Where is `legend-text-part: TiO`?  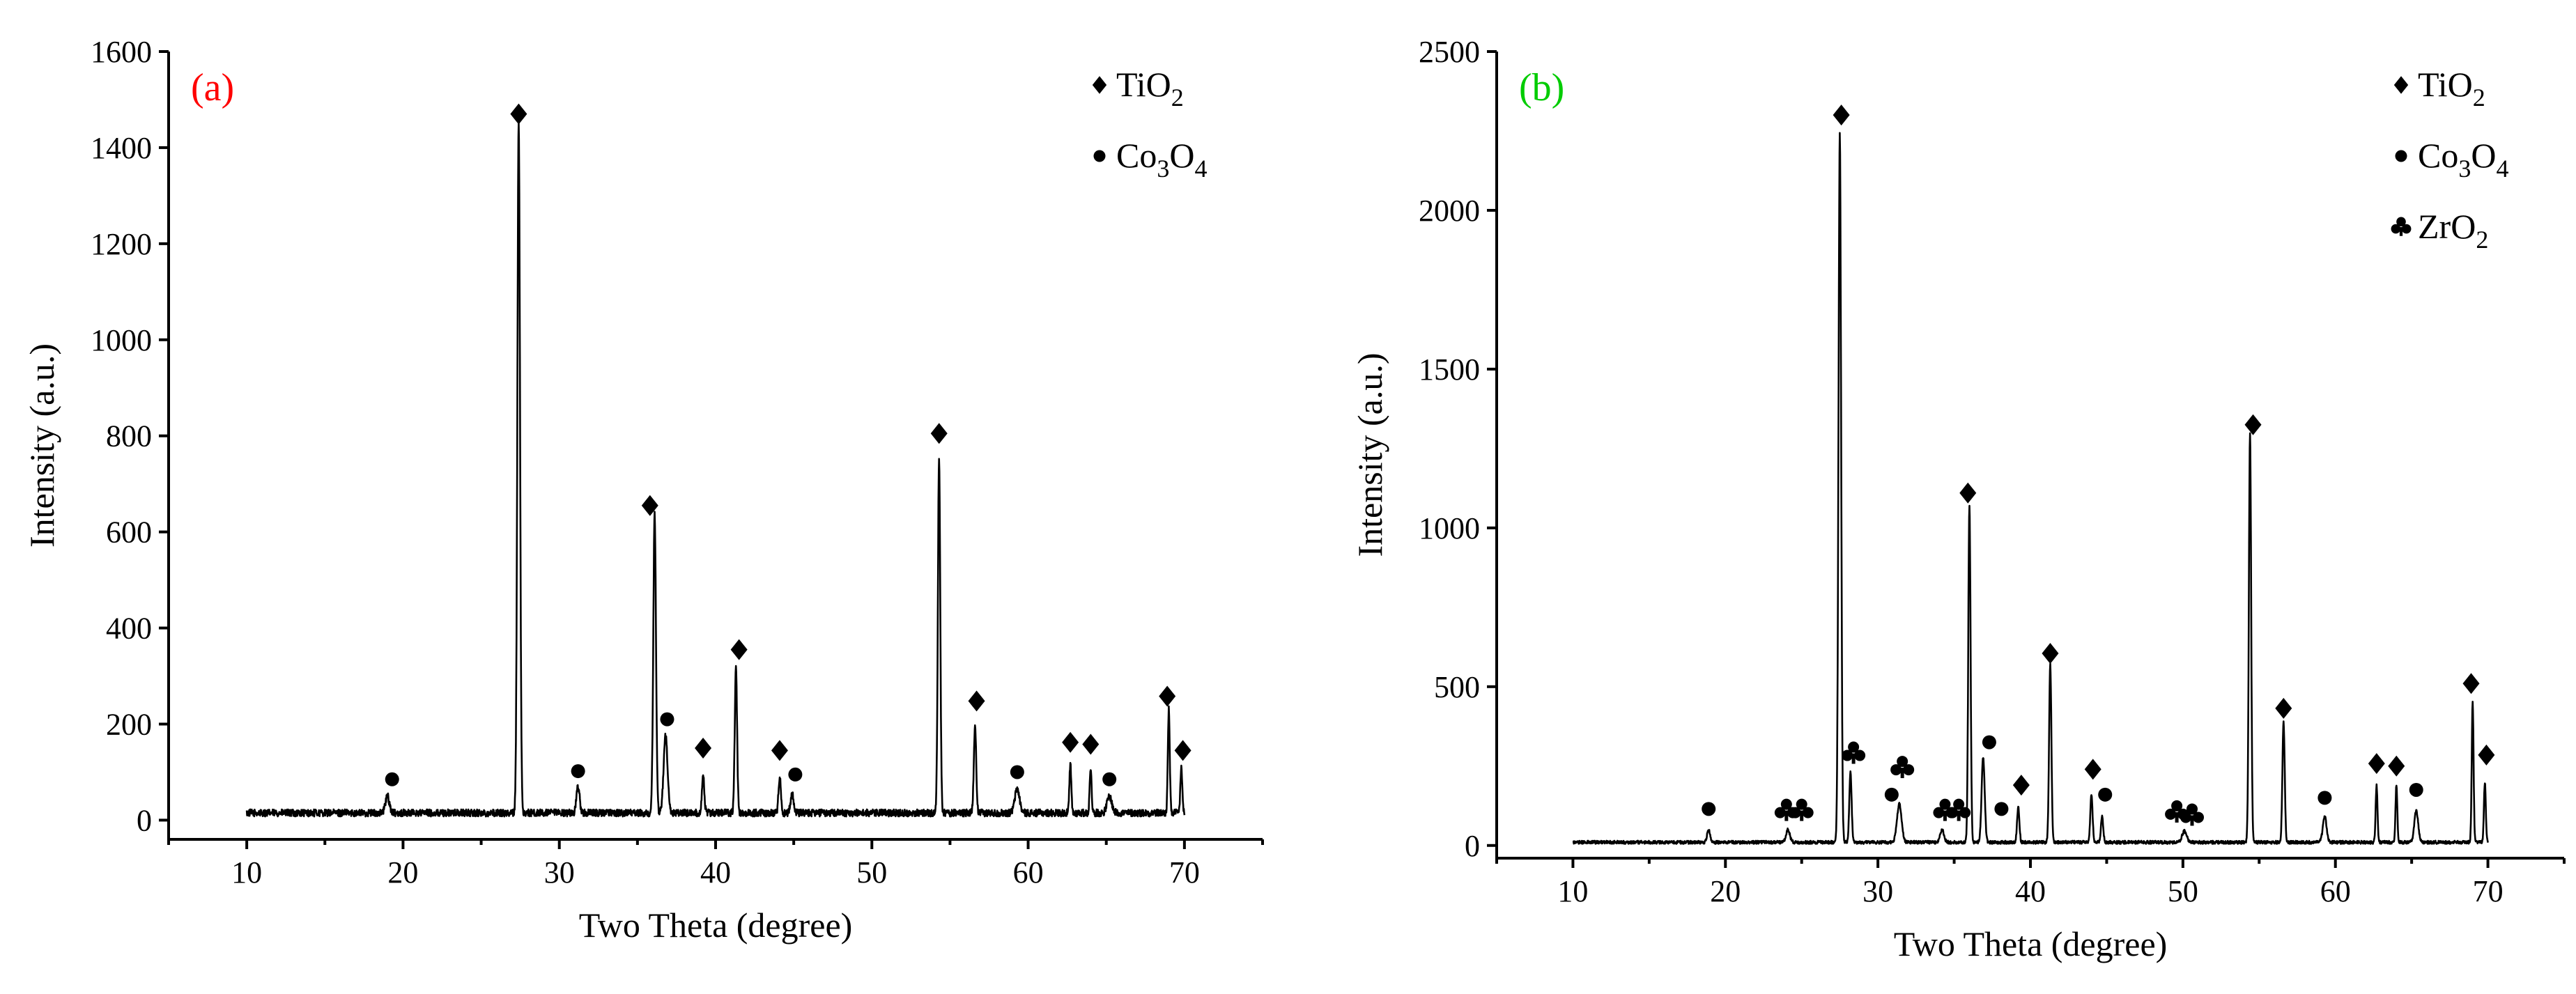 legend-text-part: TiO is located at coordinates (2445, 84).